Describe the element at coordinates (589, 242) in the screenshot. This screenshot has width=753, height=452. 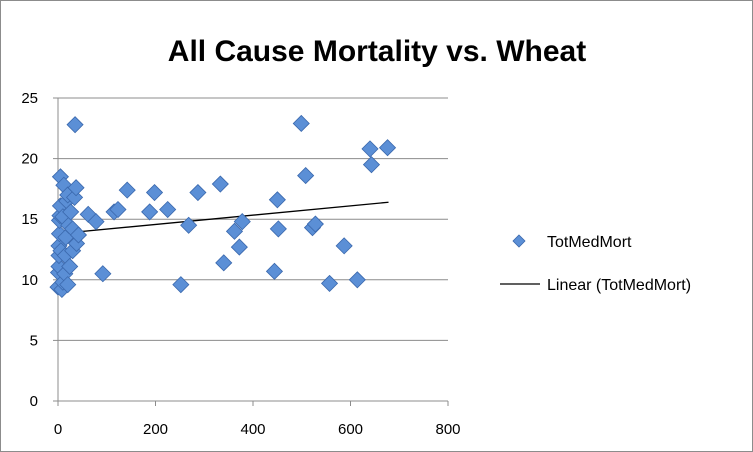
I see `legend-label-series: TotMedMort` at that location.